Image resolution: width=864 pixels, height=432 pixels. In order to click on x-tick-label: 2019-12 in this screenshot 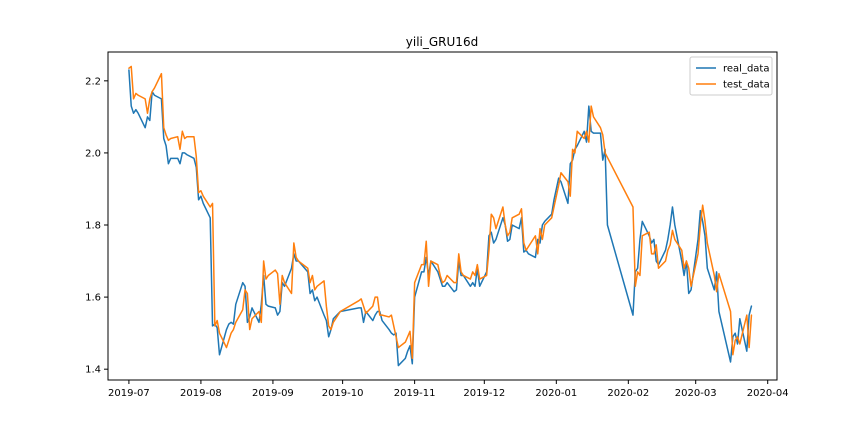, I will do `click(484, 393)`.